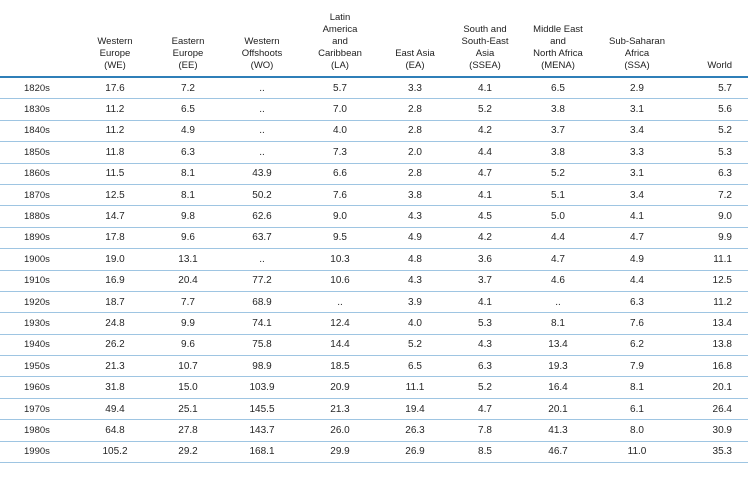 This screenshot has width=748, height=498. I want to click on table-row: 1820s 17.6 7.2.. 5.7 3.3 4.1 6.5 2.9 5.7, so click(374, 88).